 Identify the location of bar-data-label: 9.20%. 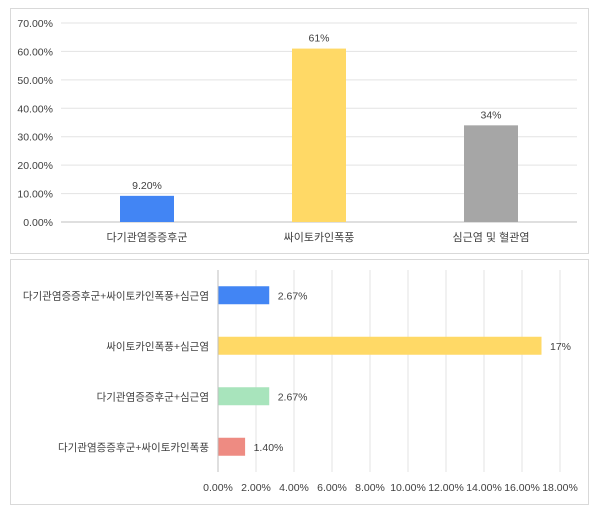
(147, 186).